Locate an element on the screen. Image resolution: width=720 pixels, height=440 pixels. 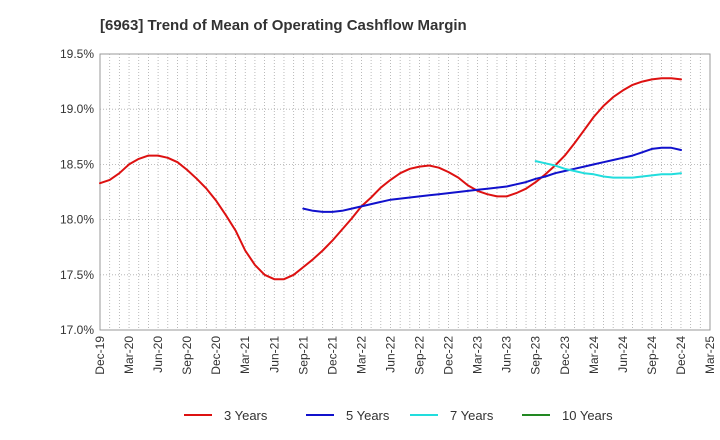
x-tick-label: Jun-24 is located at coordinates (623, 354).